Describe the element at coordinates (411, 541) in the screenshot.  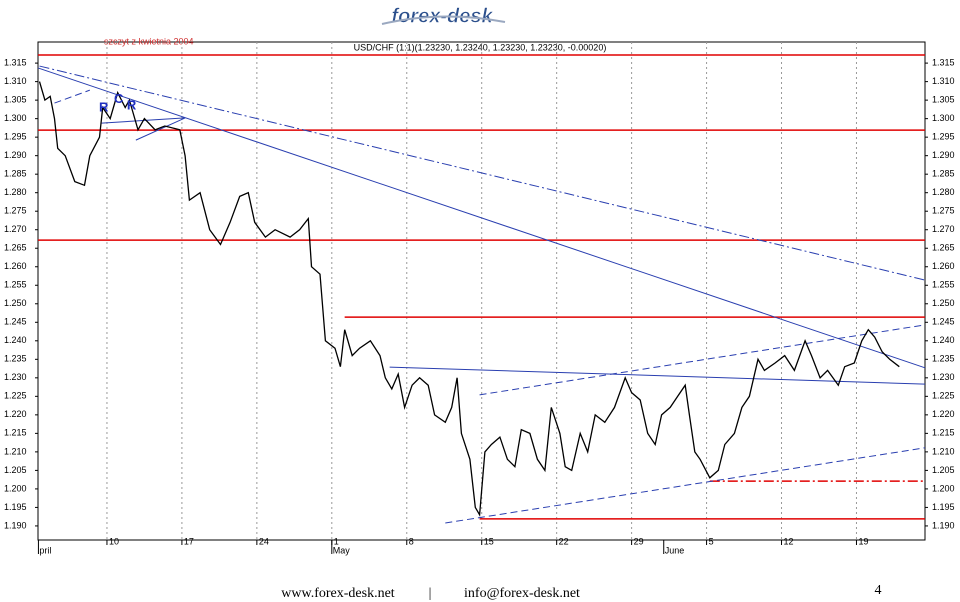
I see `x-tick-label: 8` at that location.